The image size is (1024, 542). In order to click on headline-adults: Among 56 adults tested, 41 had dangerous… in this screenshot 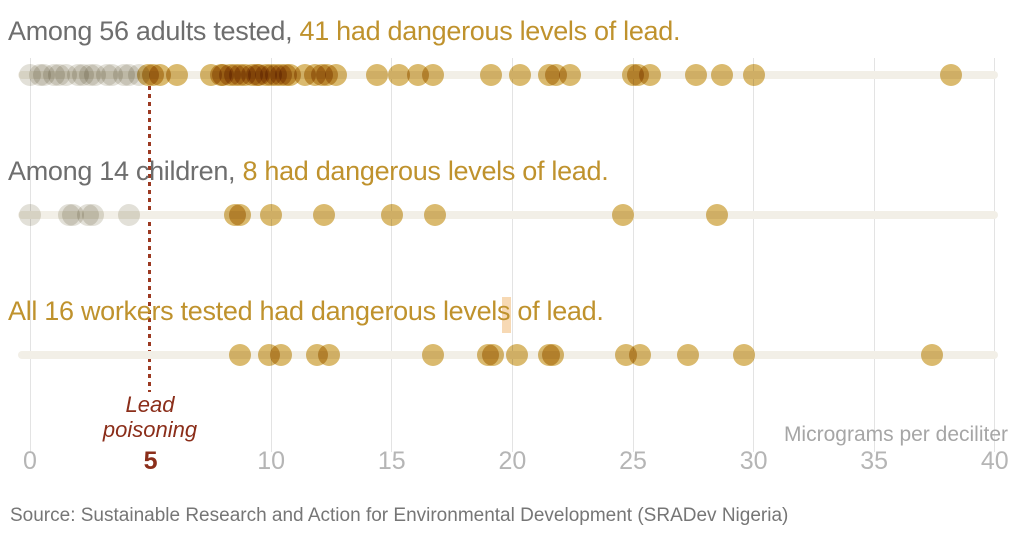, I will do `click(344, 31)`.